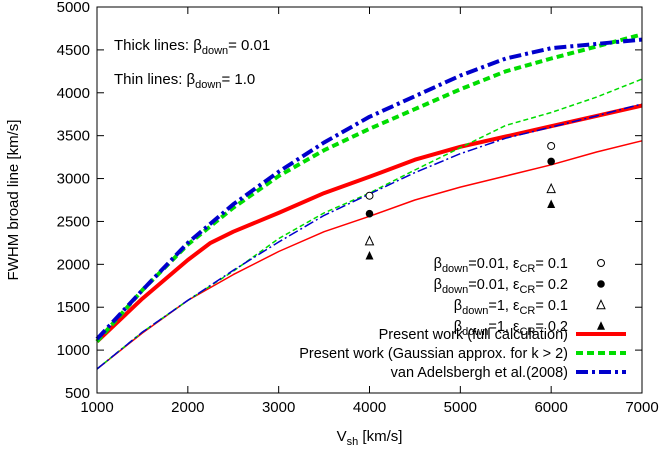  What do you see at coordinates (13, 200) in the screenshot?
I see `y-axis-label: FWHM broad line [km/s]` at bounding box center [13, 200].